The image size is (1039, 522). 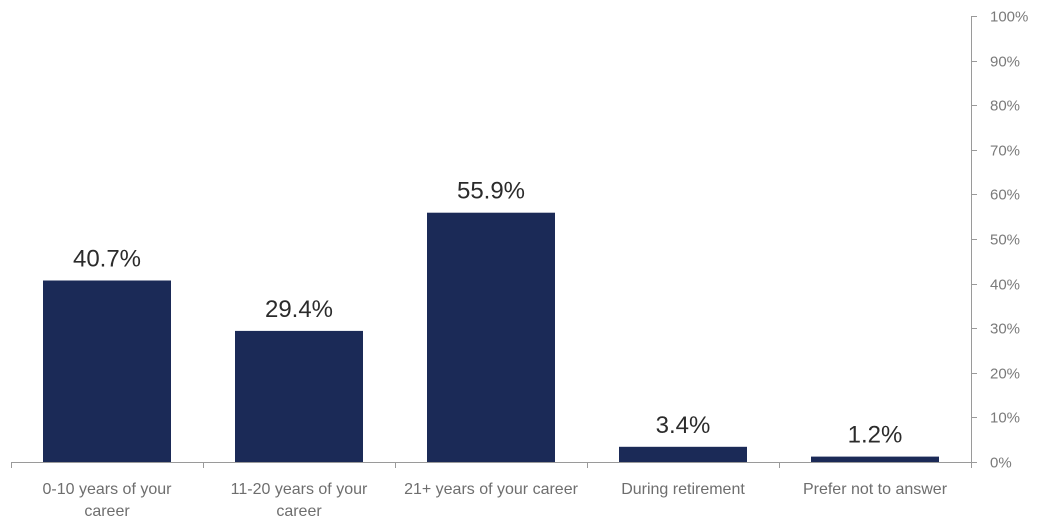 What do you see at coordinates (1005, 285) in the screenshot?
I see `y-tick-label-4: 40%` at bounding box center [1005, 285].